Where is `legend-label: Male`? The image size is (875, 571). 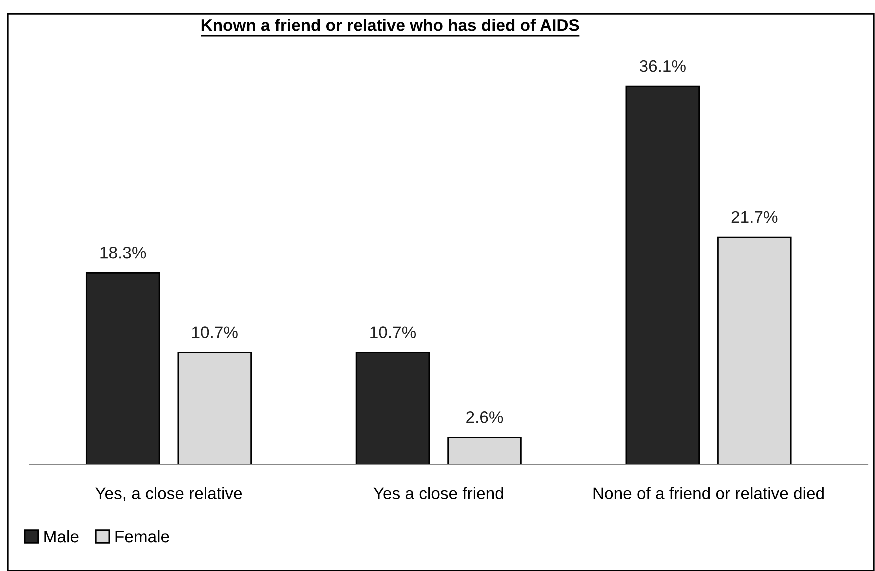
legend-label: Male is located at coordinates (61, 536).